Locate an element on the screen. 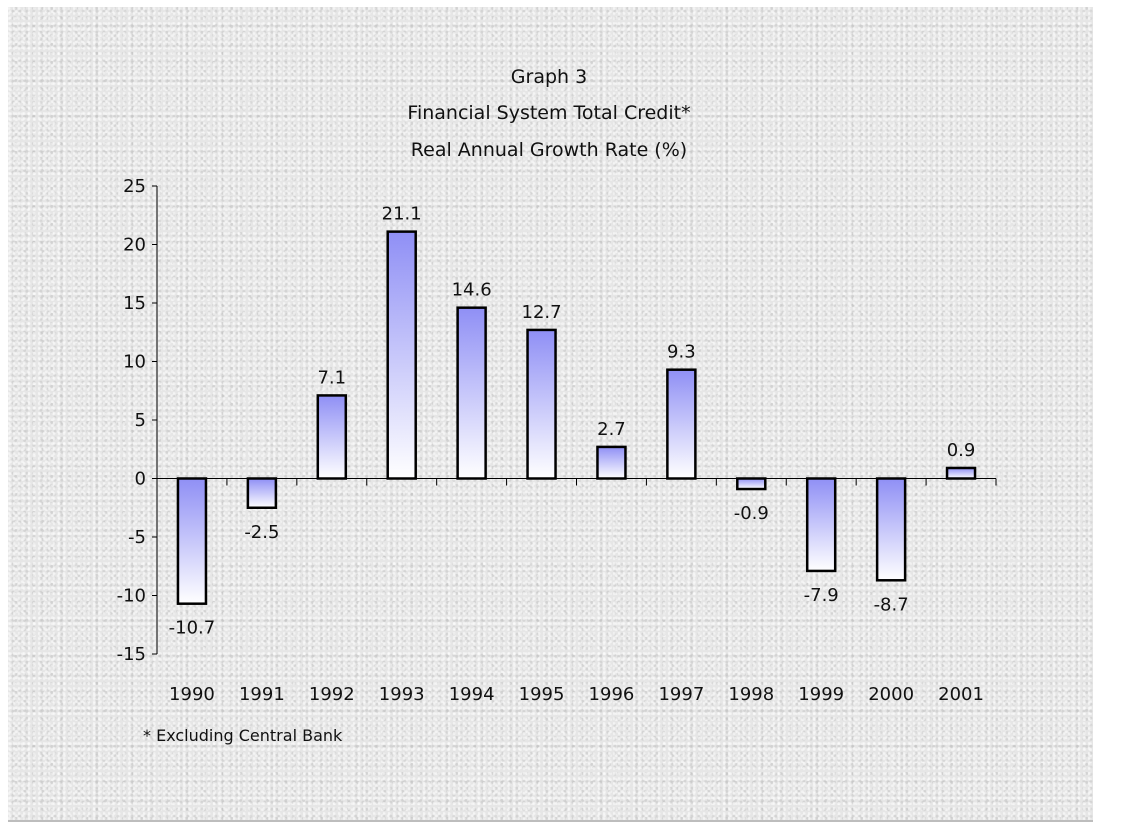 This screenshot has width=1131, height=838. bar-1991 is located at coordinates (262, 493).